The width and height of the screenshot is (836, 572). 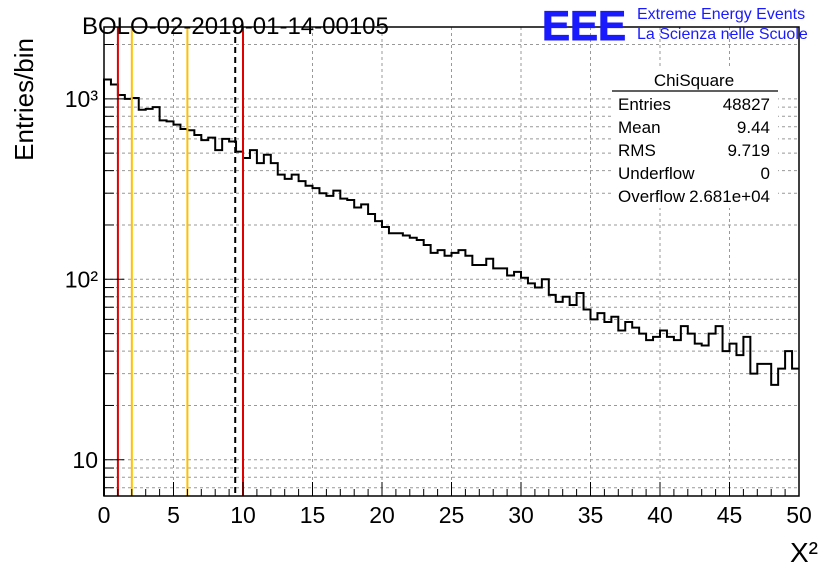 I want to click on eee-logo-mark: EEE, so click(x=584, y=25).